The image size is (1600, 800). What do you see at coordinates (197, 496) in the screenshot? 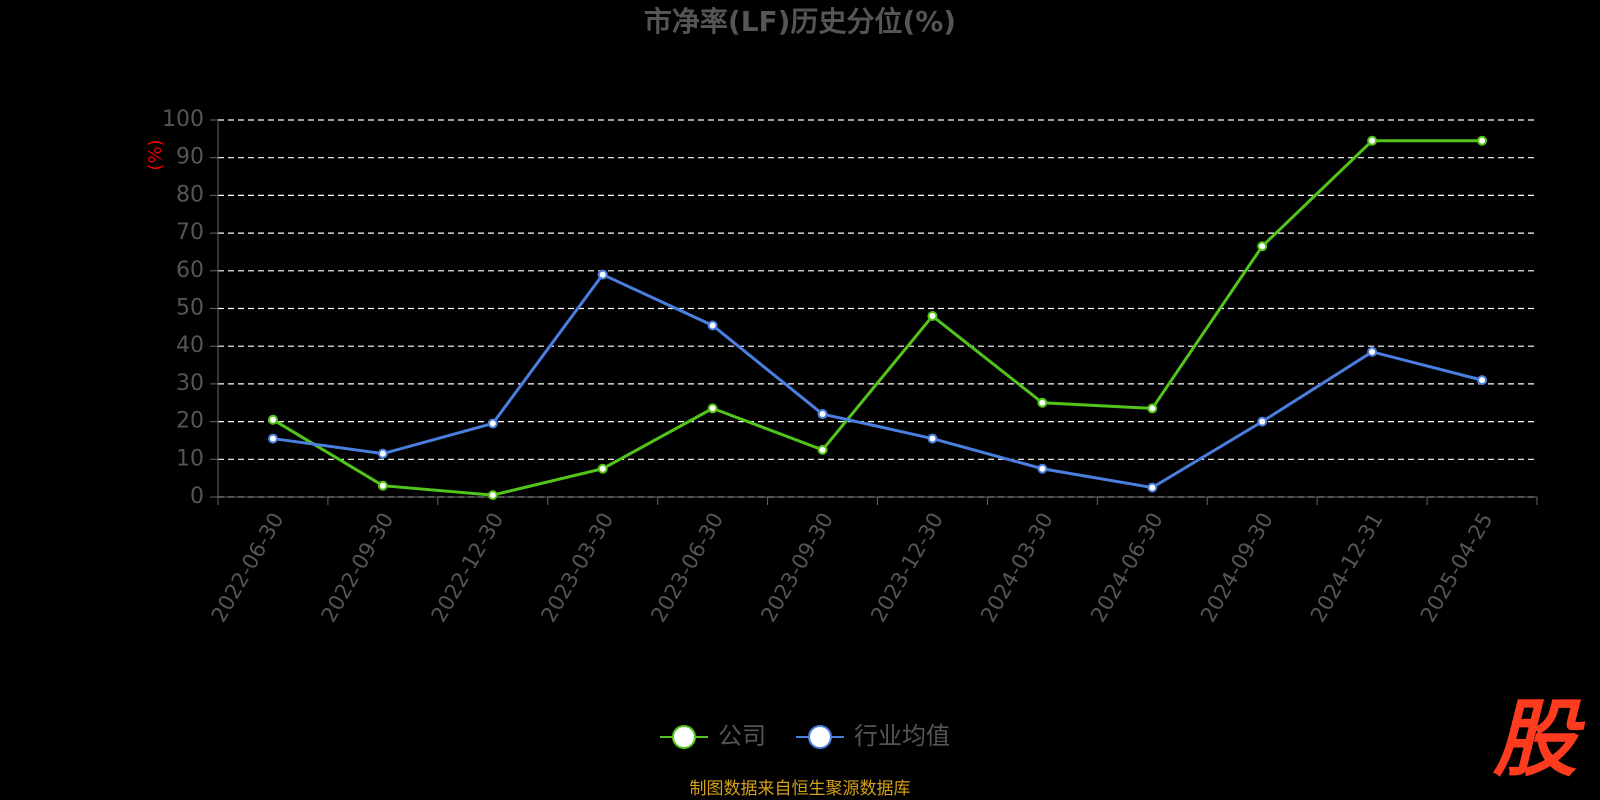
I see `y-tick-label: 0` at bounding box center [197, 496].